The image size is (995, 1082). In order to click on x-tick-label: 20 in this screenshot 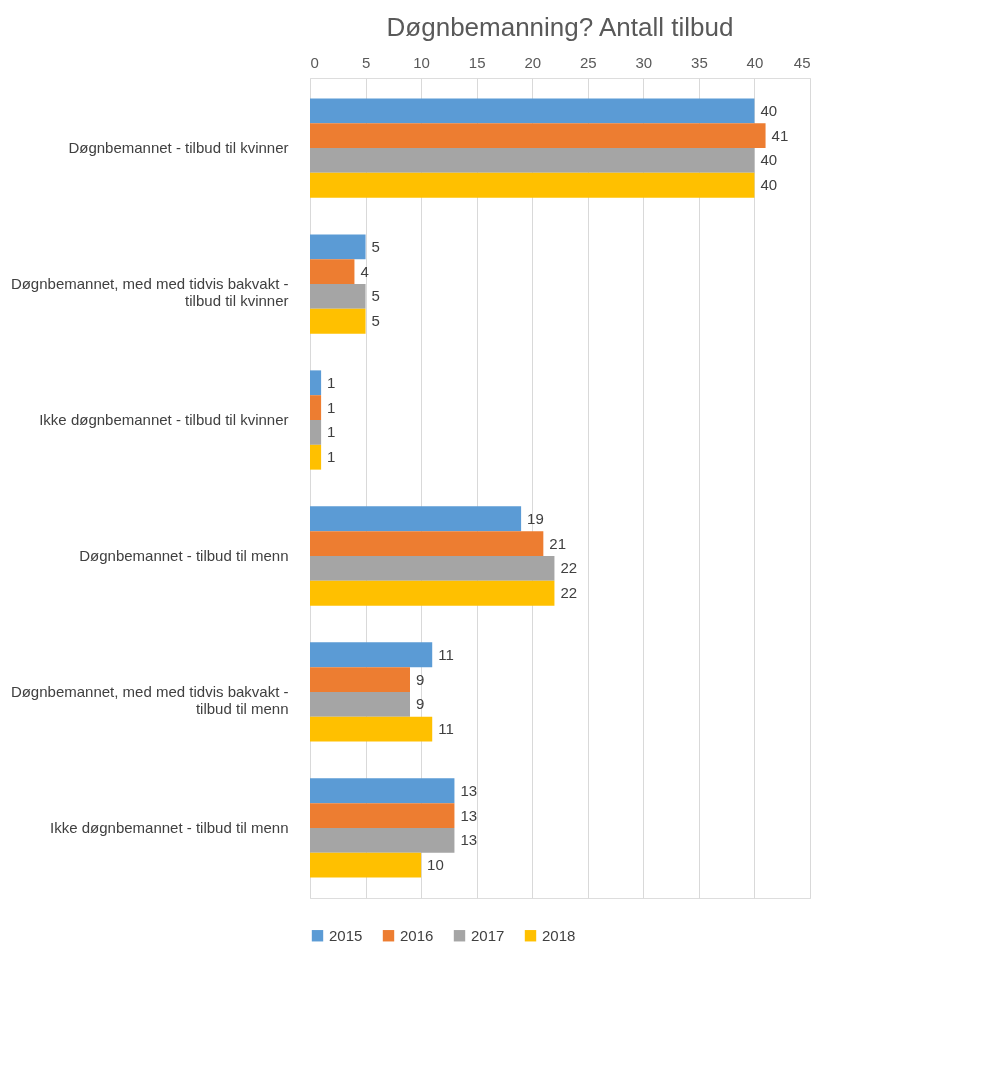, I will do `click(533, 62)`.